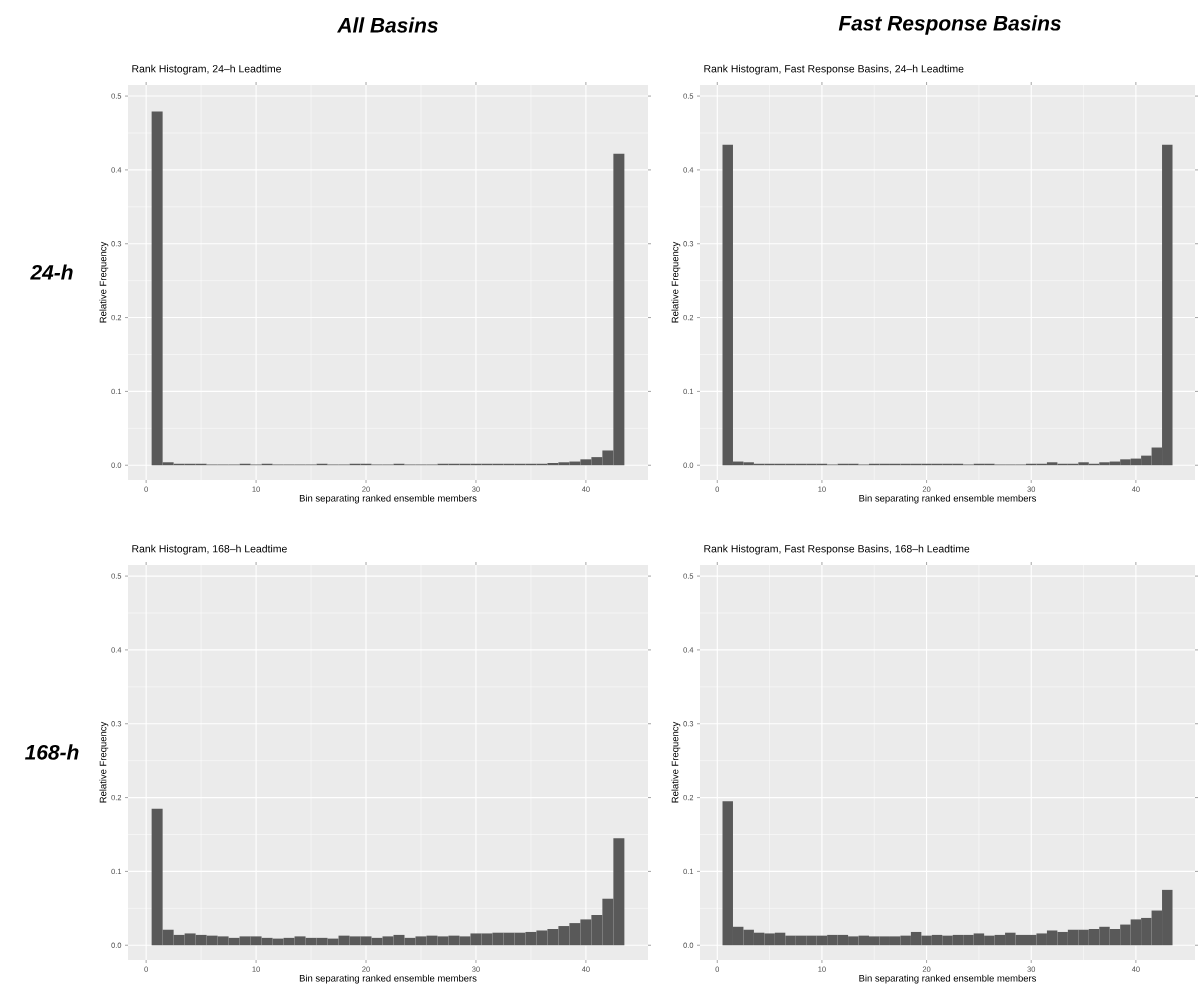 This screenshot has width=1202, height=998. What do you see at coordinates (51, 272) in the screenshot?
I see `text: 24-h` at bounding box center [51, 272].